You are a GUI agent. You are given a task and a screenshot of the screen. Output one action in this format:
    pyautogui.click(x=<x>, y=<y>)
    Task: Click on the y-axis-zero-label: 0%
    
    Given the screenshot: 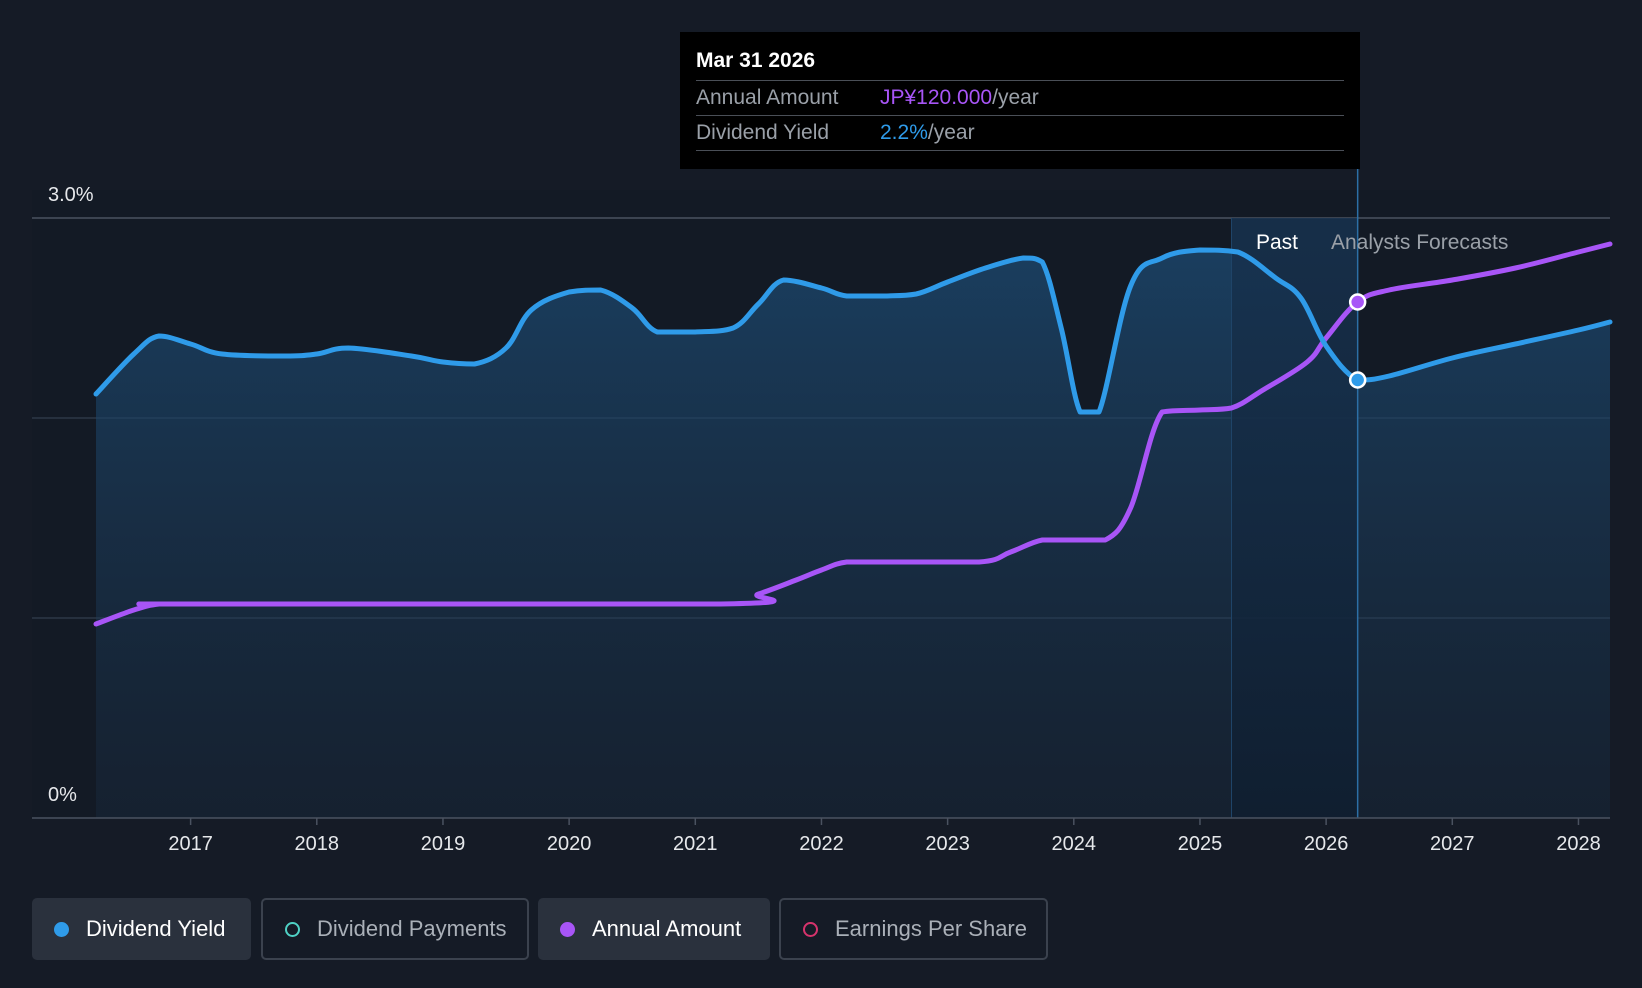 What is the action you would take?
    pyautogui.click(x=62, y=795)
    